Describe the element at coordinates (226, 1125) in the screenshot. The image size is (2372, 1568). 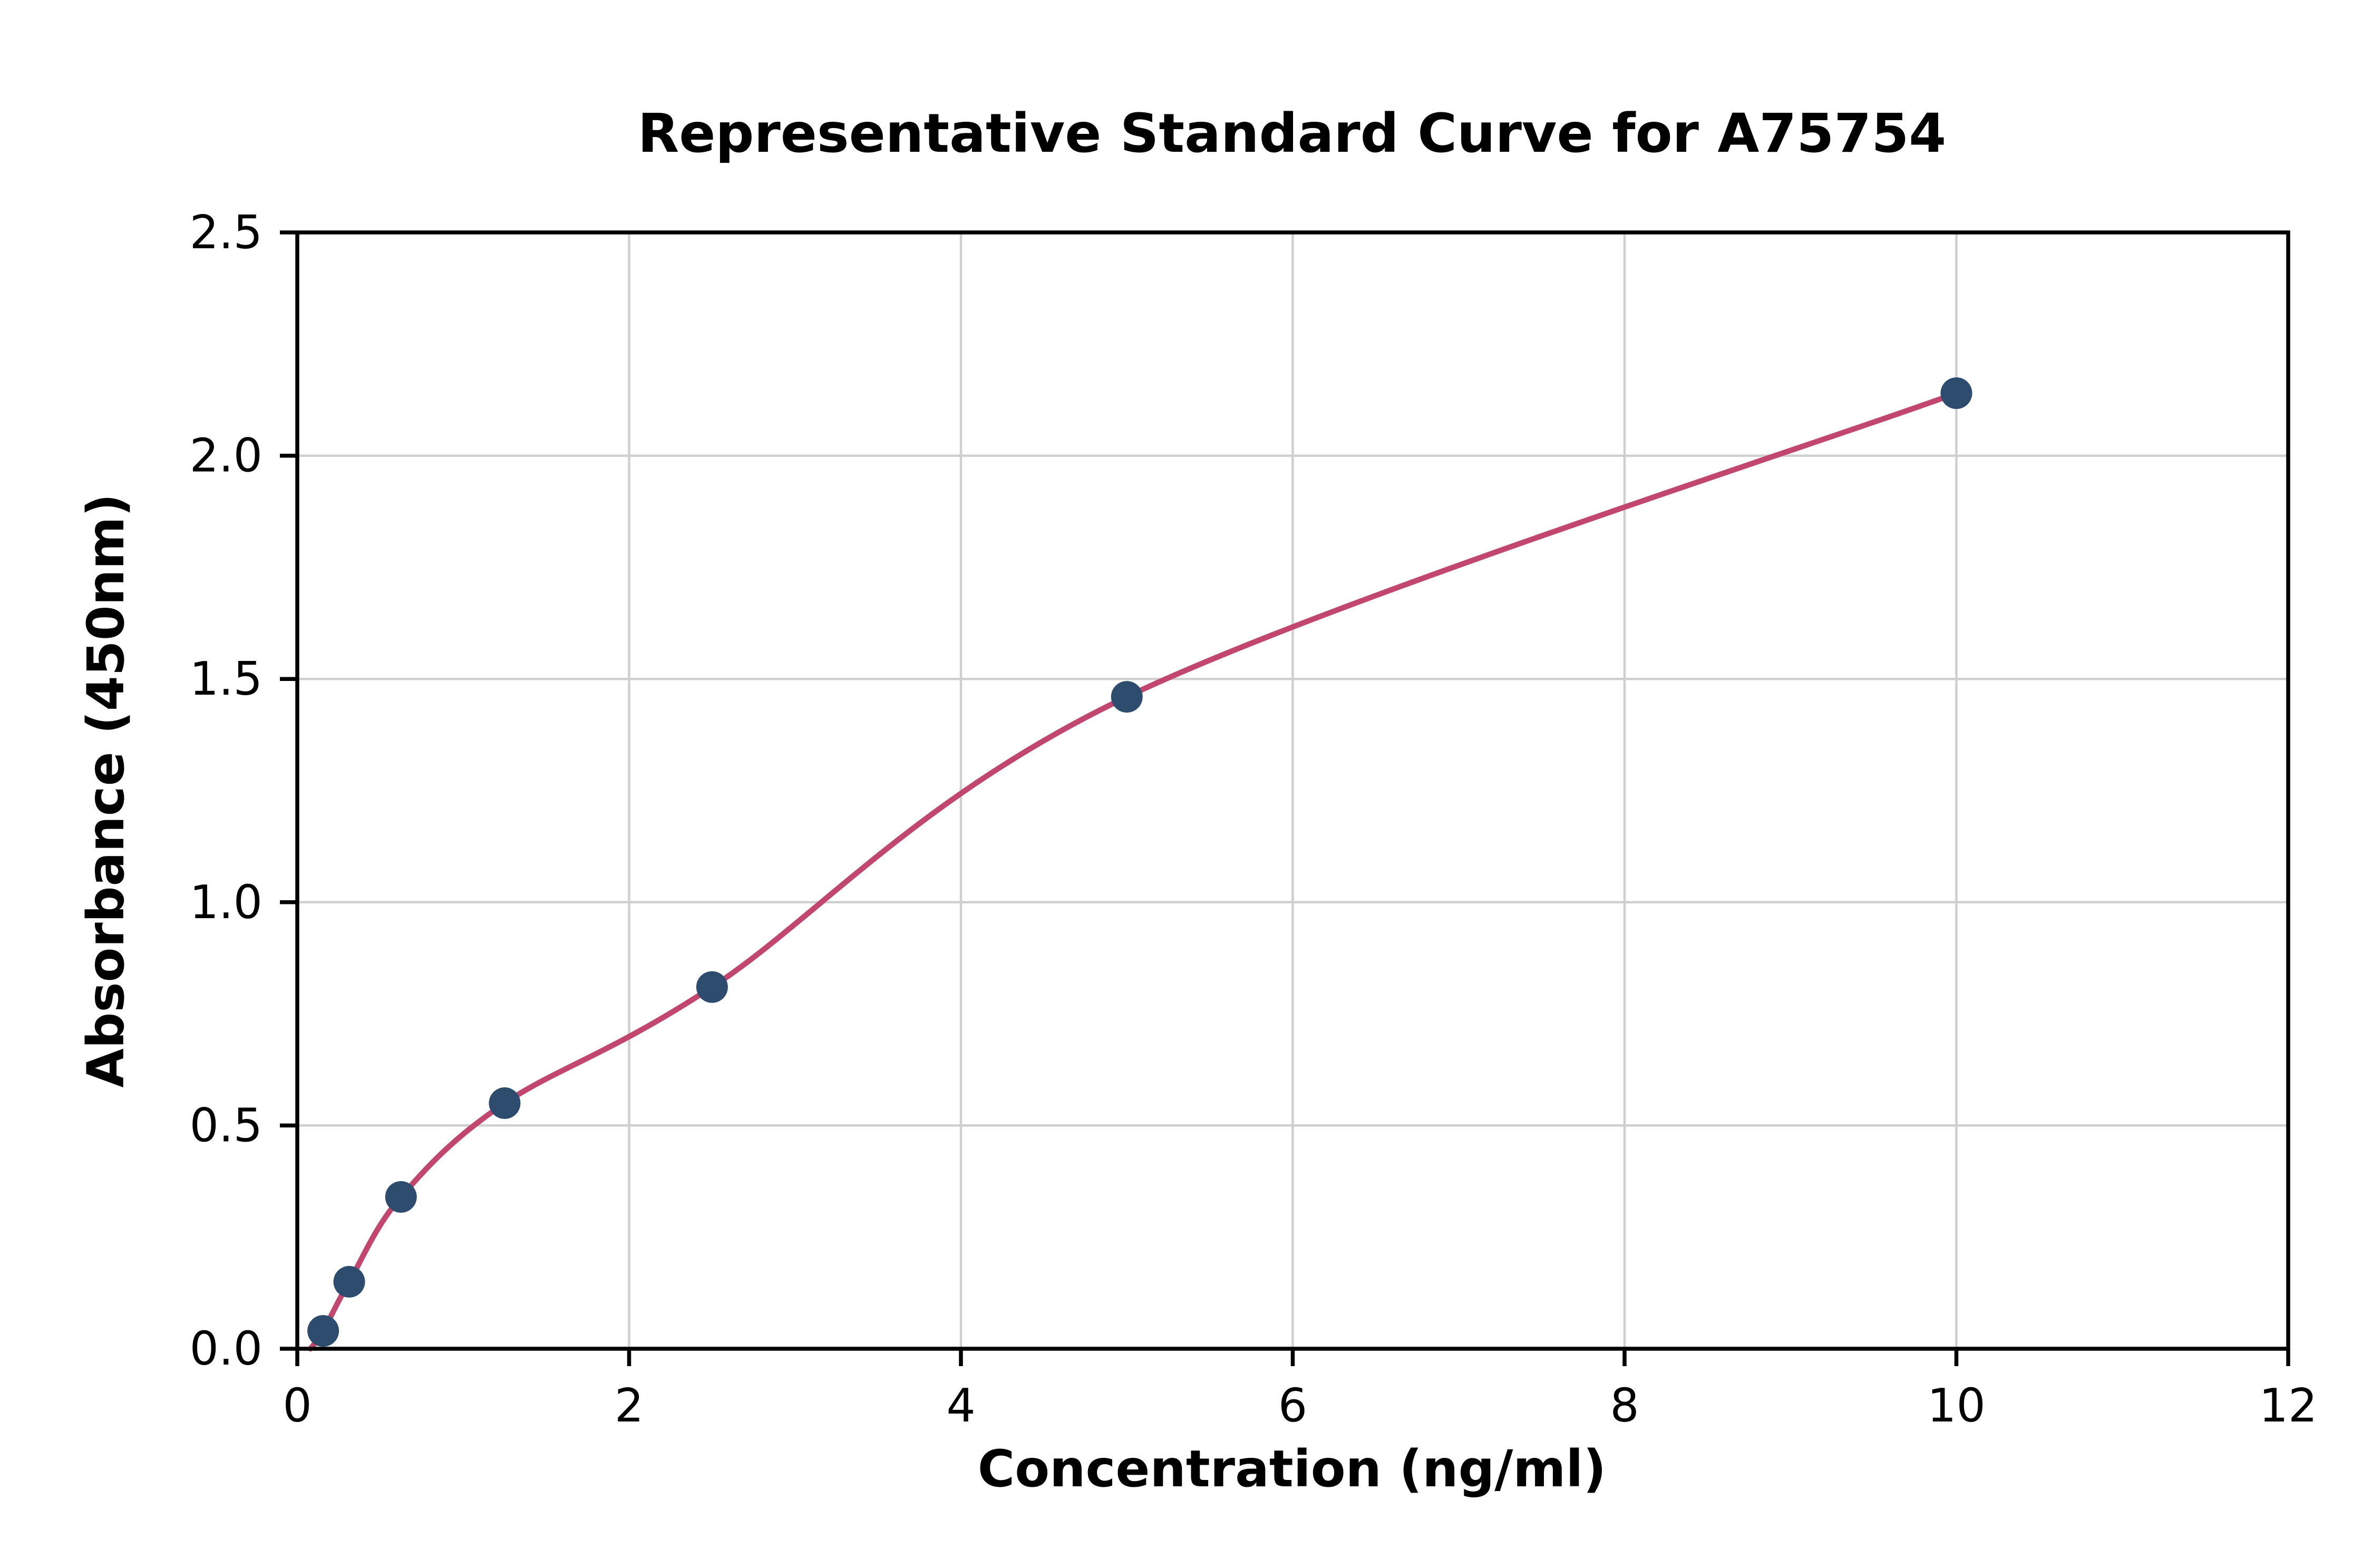
I see `y-tick-label: 0.5` at that location.